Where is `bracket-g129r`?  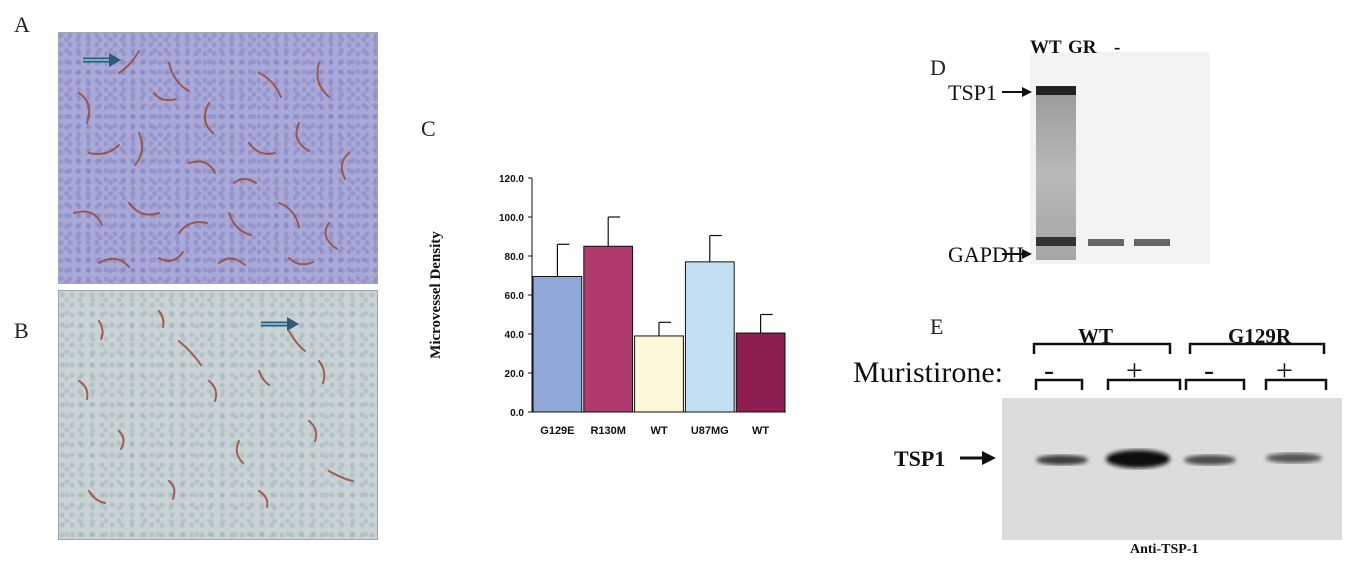
bracket-g129r is located at coordinates (1257, 348).